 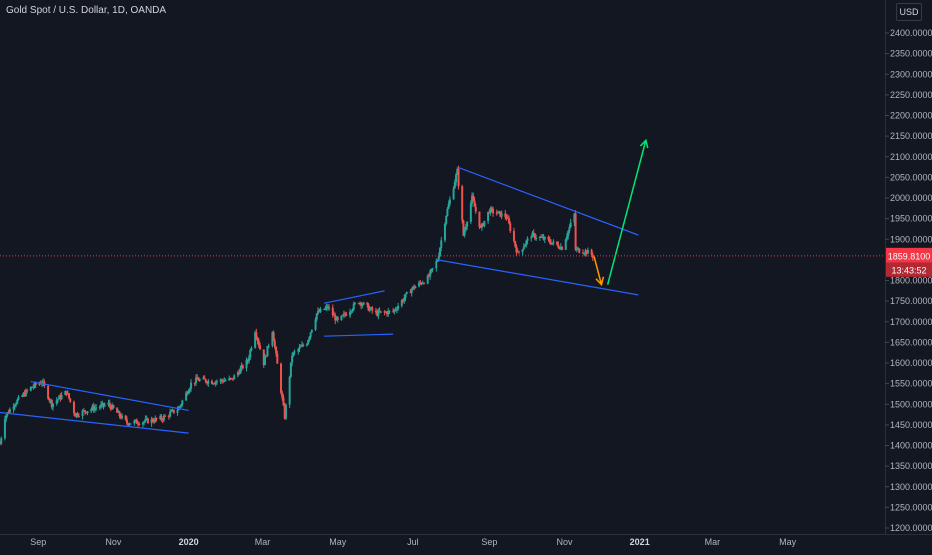 I want to click on currency-button: USD, so click(x=909, y=12).